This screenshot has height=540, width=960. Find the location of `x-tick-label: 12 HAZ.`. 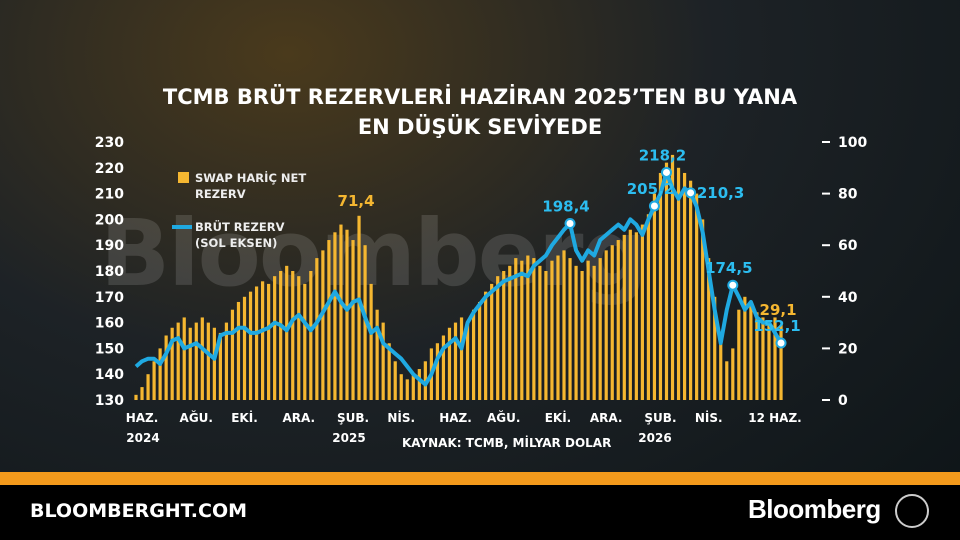

x-tick-label: 12 HAZ. is located at coordinates (774, 418).